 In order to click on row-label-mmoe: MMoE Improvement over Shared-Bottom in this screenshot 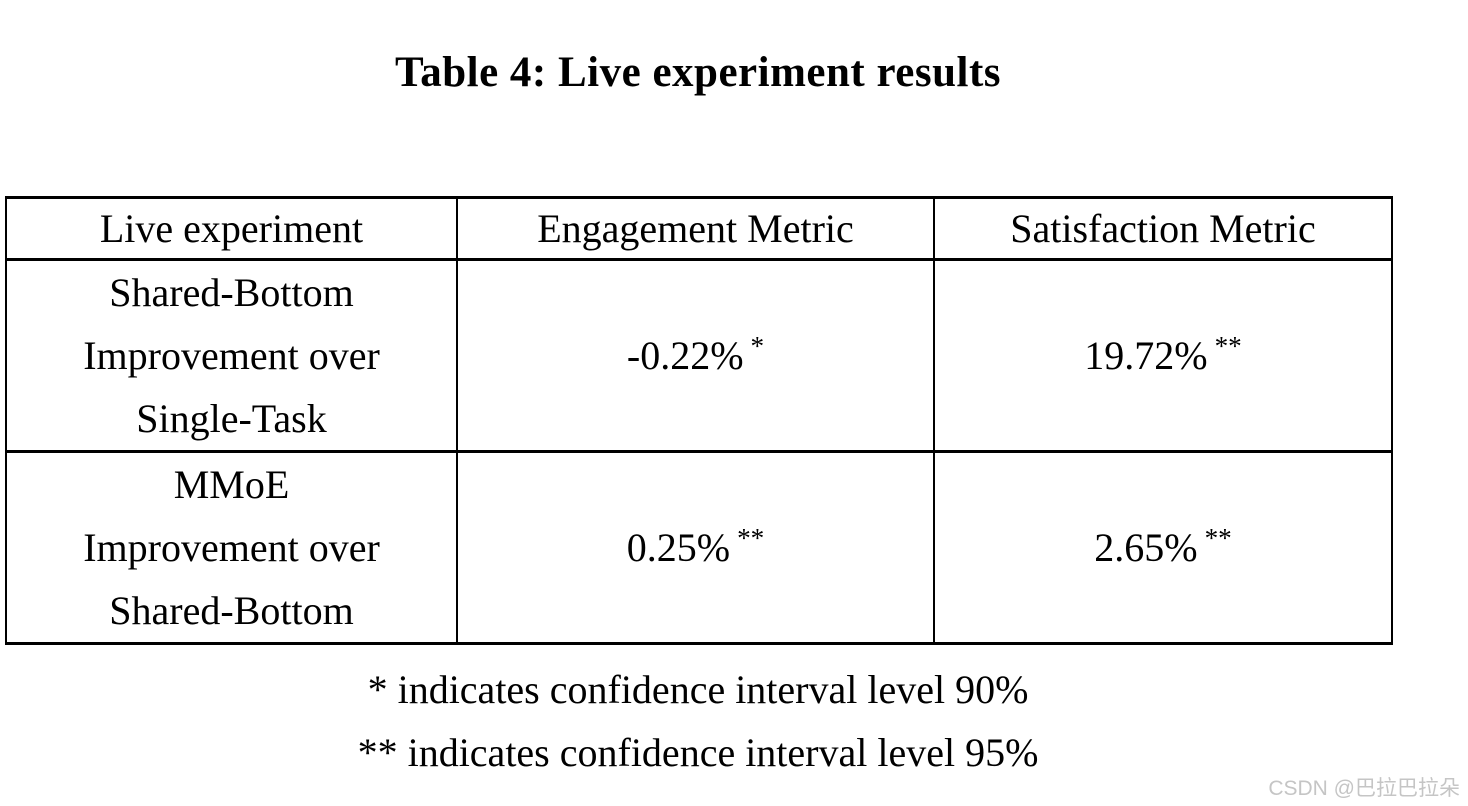, I will do `click(231, 547)`.